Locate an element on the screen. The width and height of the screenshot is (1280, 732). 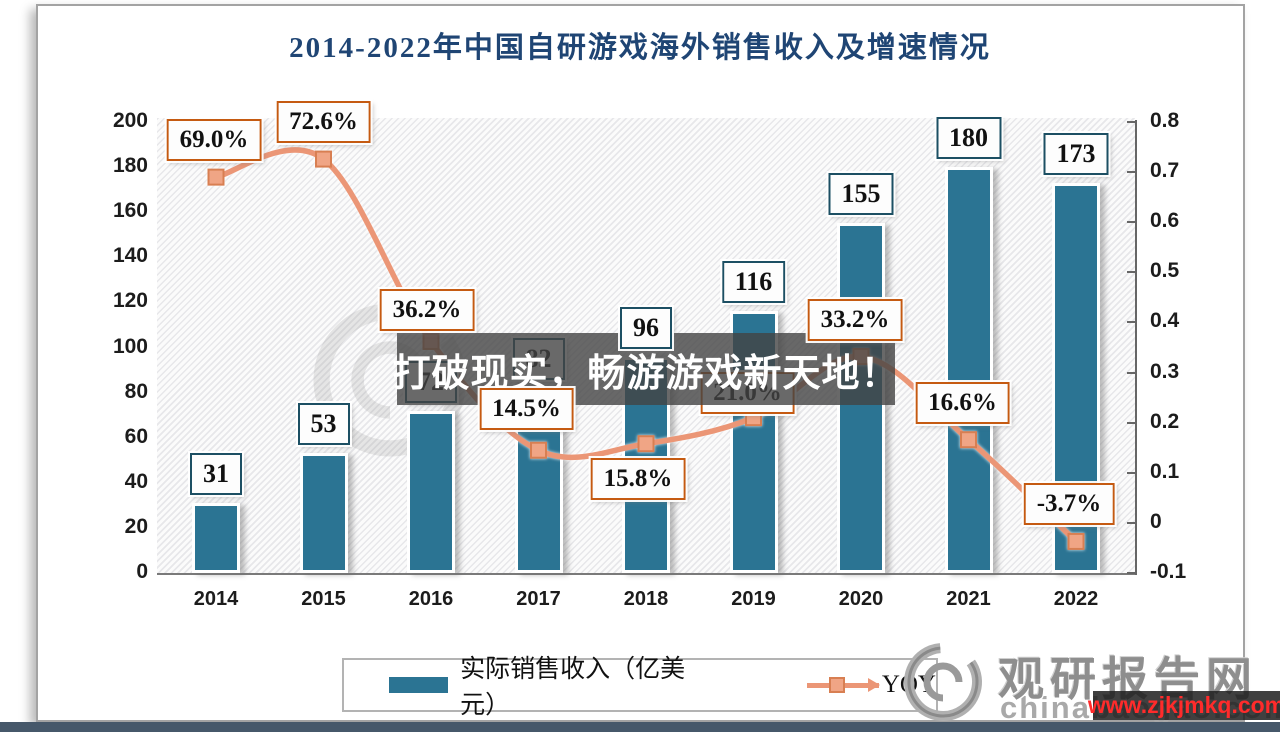
x-axis-year-label: 2017 is located at coordinates (538, 599).